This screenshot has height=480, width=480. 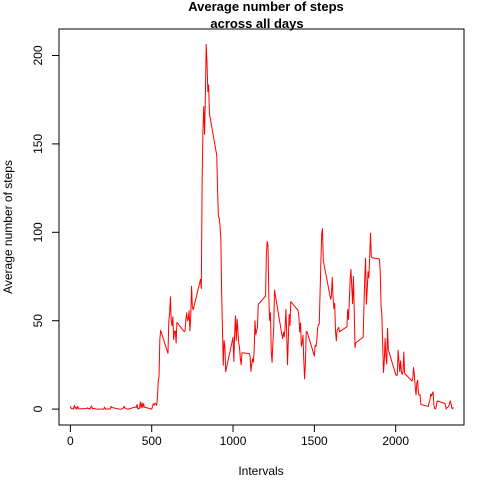 What do you see at coordinates (38, 321) in the screenshot?
I see `y-tick-label: 50` at bounding box center [38, 321].